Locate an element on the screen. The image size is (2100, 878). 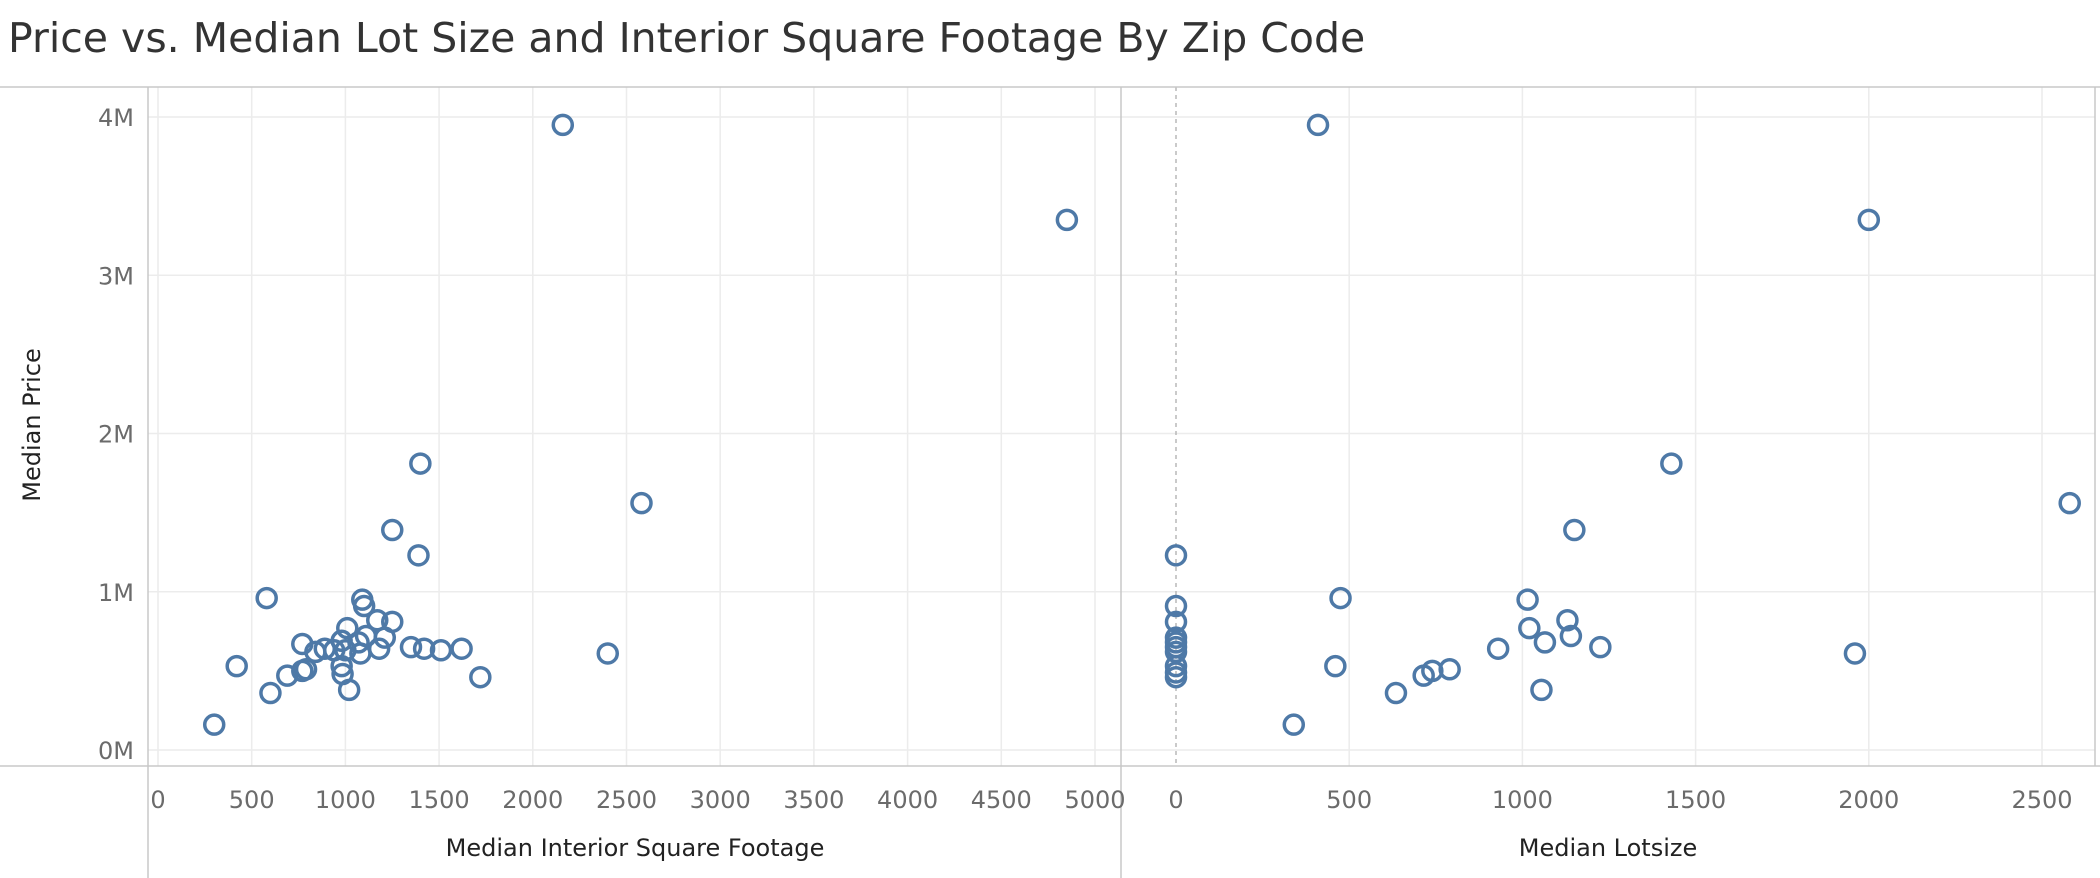
y-tick-label: 2M is located at coordinates (116, 435).